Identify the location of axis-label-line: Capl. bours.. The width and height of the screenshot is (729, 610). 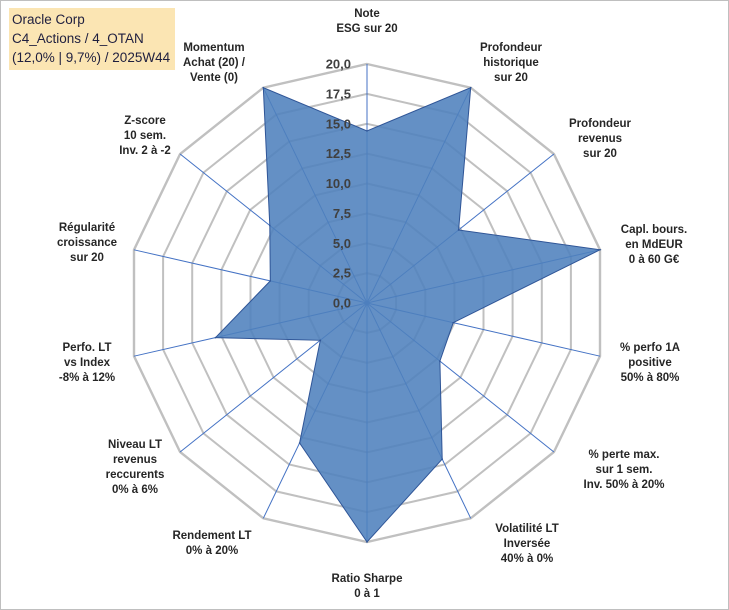
(654, 230).